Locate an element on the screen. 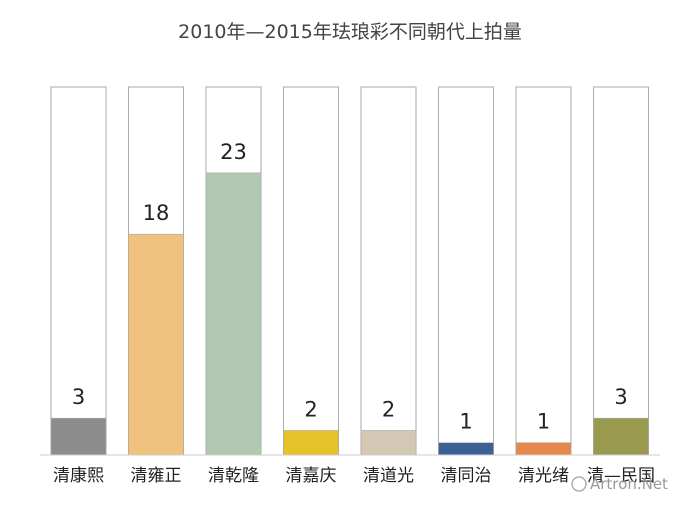 The height and width of the screenshot is (505, 700). category-label: 清嘉庆 is located at coordinates (311, 476).